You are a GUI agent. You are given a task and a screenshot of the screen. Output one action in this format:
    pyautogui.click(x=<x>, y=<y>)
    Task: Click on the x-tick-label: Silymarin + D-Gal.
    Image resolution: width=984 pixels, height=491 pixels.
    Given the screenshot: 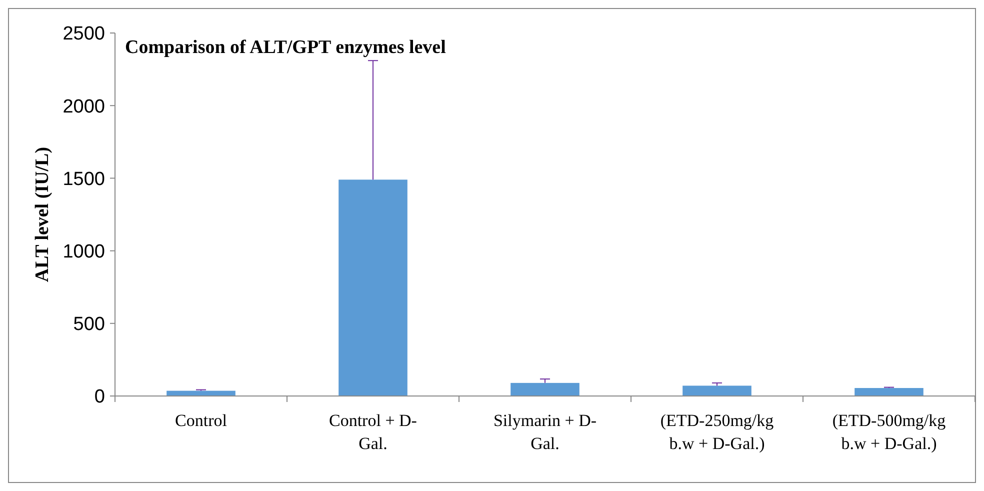 What is the action you would take?
    pyautogui.click(x=545, y=432)
    